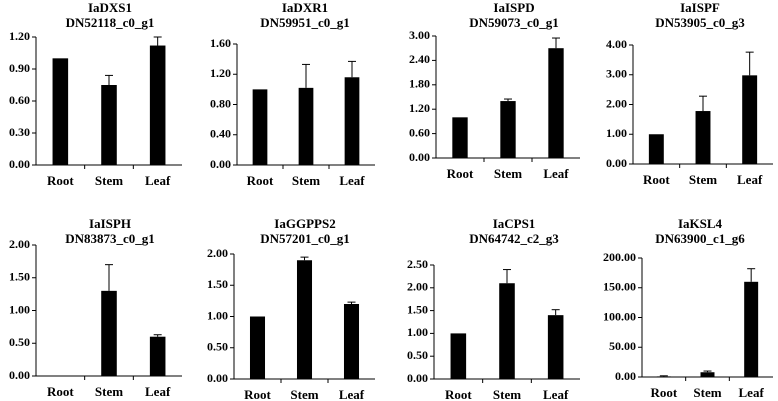 This screenshot has width=778, height=401. I want to click on chart-subtitle: DN83873_c0_g1, so click(110, 238).